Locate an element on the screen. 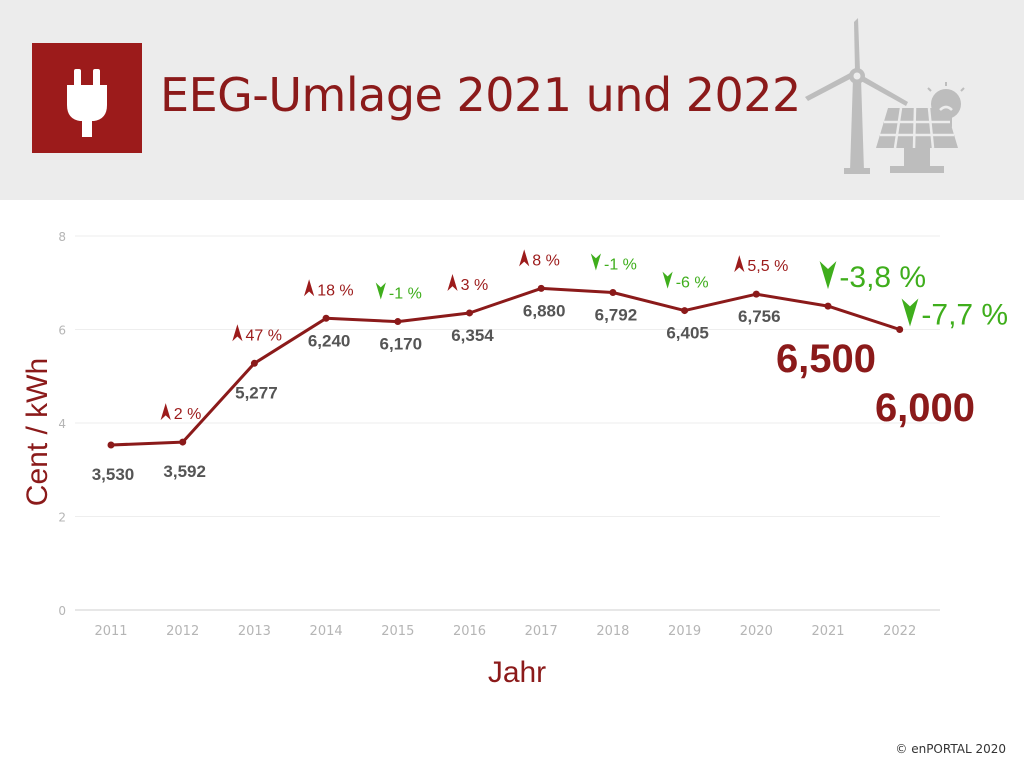  x-tick-label: 2022 is located at coordinates (899, 631).